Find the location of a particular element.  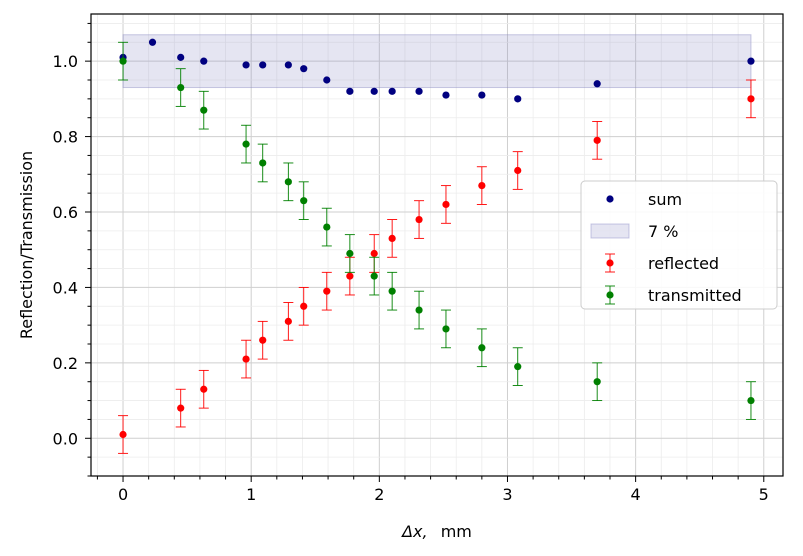

band-7-percent is located at coordinates (437, 61).